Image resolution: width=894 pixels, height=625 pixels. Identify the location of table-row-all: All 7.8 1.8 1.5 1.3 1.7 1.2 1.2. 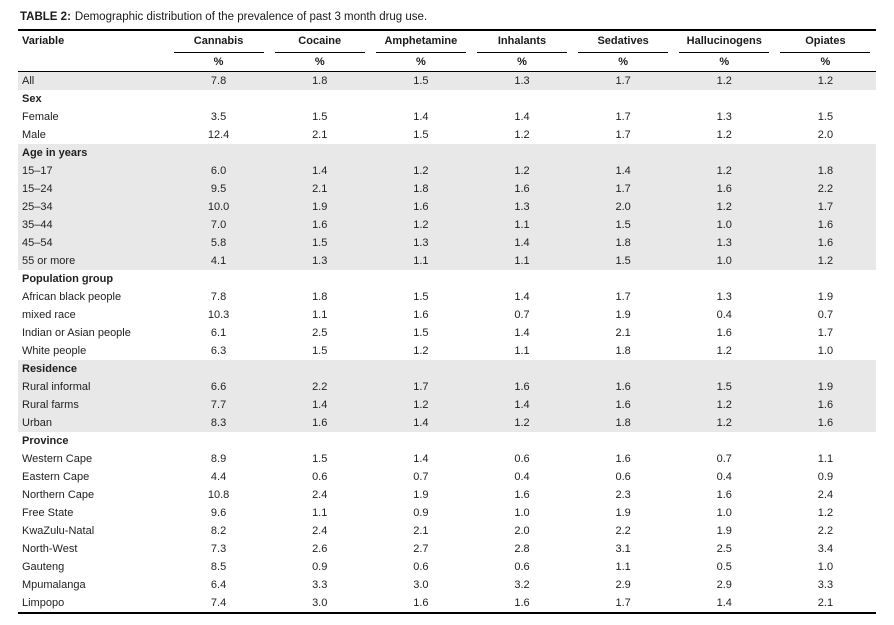
(447, 80).